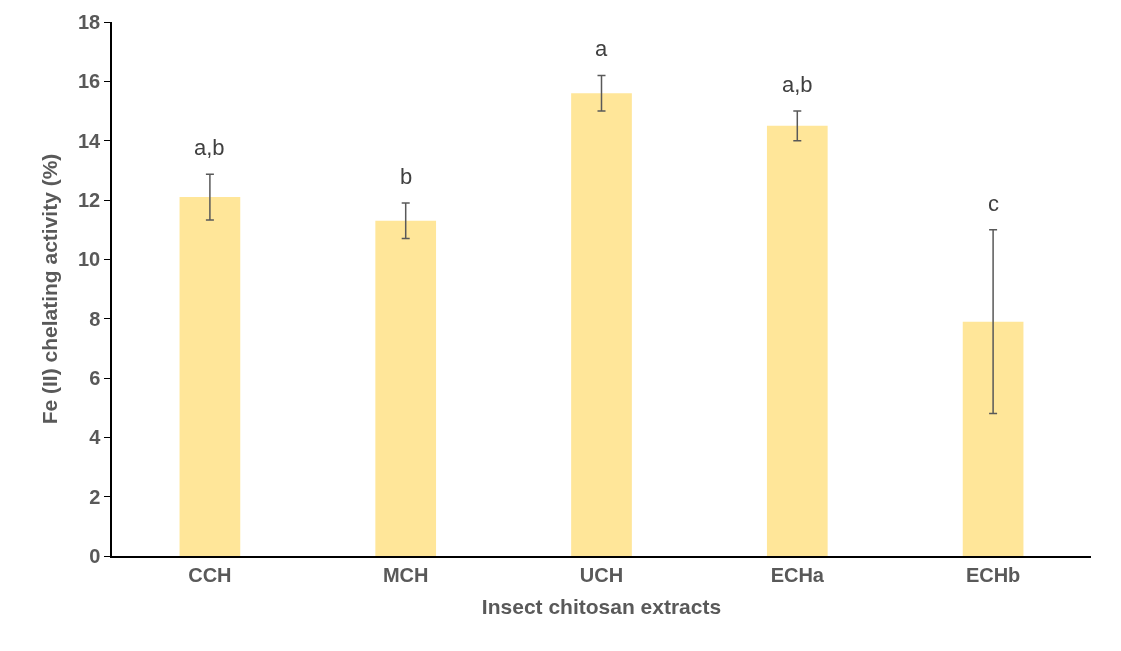  What do you see at coordinates (601, 48) in the screenshot?
I see `annotation: a` at bounding box center [601, 48].